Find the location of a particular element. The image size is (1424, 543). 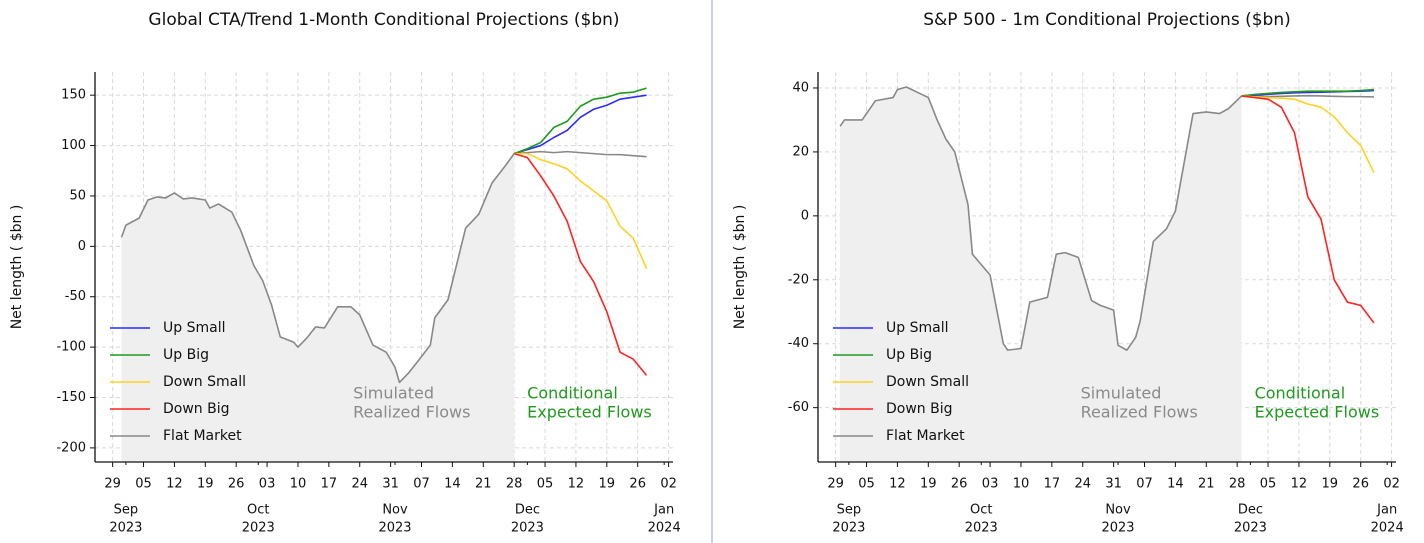

x-month-label: Jan is located at coordinates (663, 510).